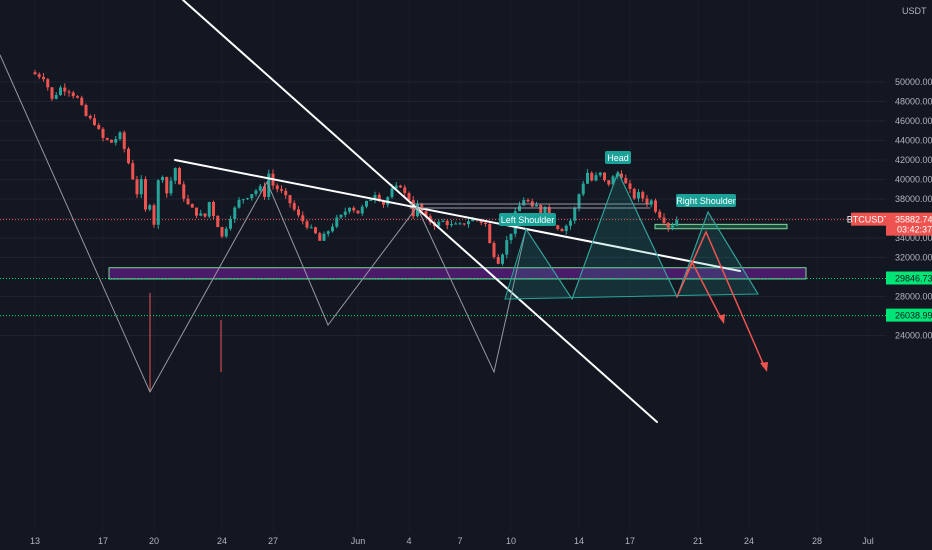 The width and height of the screenshot is (932, 550). What do you see at coordinates (704, 290) in the screenshot?
I see `projection-arrow` at bounding box center [704, 290].